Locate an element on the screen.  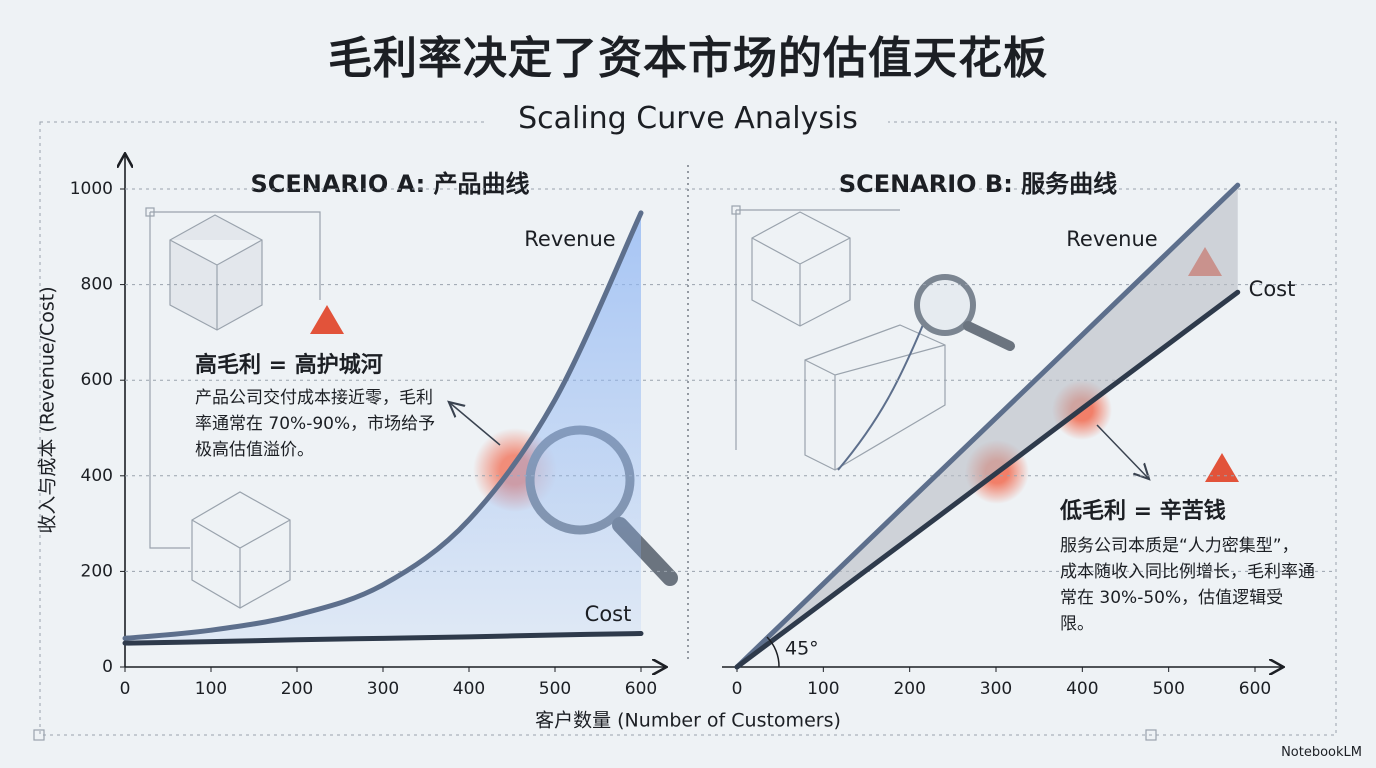
y-tick-label: 400 is located at coordinates (97, 476).